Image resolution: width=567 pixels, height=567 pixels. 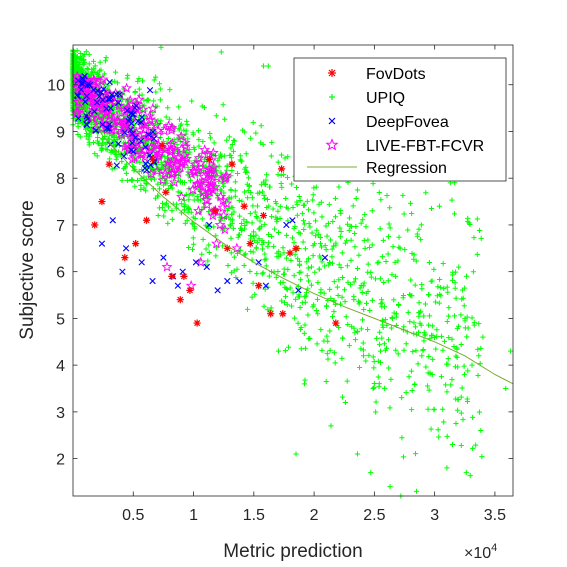 What do you see at coordinates (60, 179) in the screenshot?
I see `y-tick-label: 8` at bounding box center [60, 179].